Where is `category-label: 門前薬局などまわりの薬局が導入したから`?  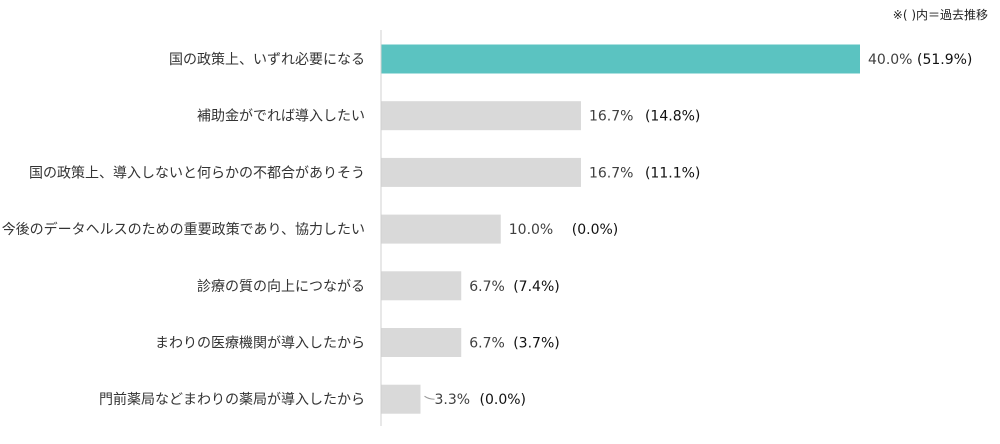 category-label: 門前薬局などまわりの薬局が導入したから is located at coordinates (232, 399).